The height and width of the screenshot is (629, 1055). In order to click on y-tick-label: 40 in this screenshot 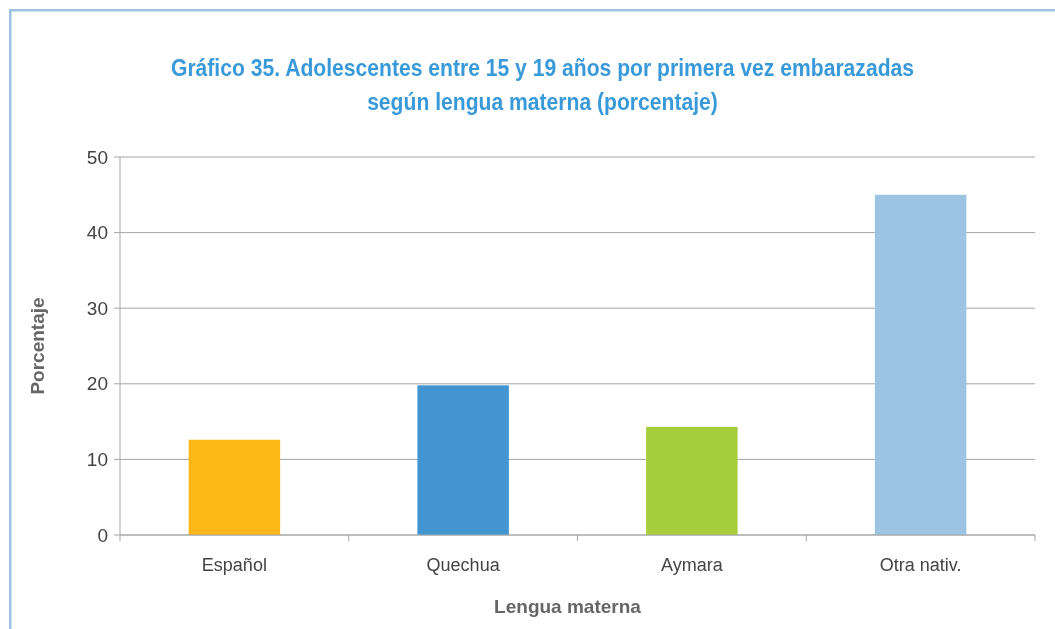, I will do `click(97, 233)`.